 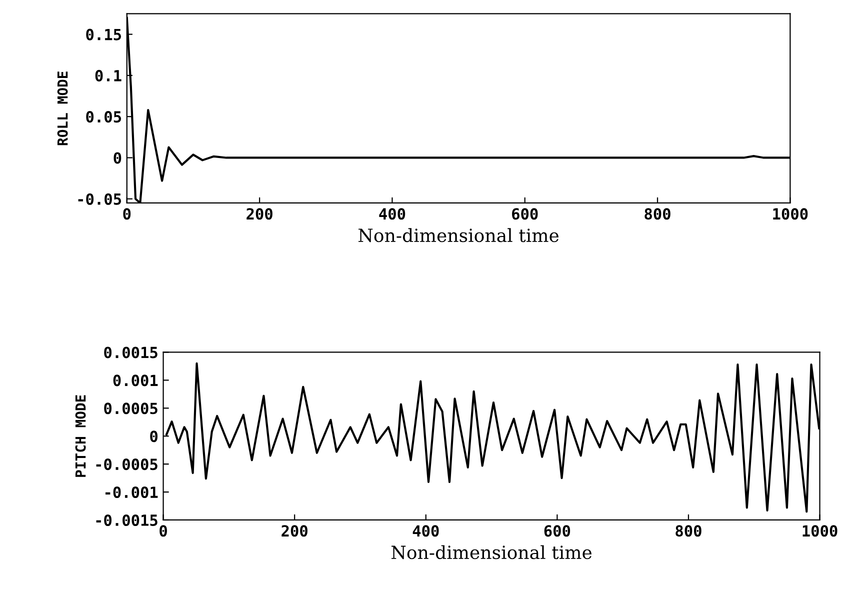 I want to click on y-axis-title: ROLL MODE, so click(x=62, y=109).